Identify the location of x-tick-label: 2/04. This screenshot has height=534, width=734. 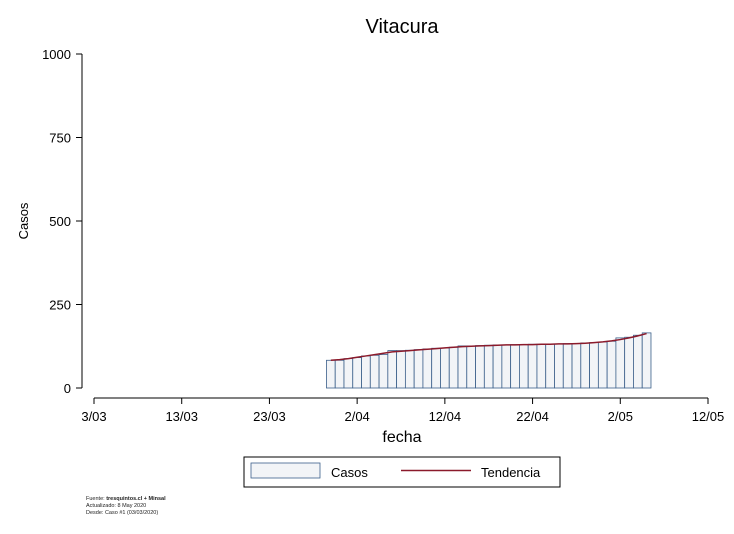
(356, 416).